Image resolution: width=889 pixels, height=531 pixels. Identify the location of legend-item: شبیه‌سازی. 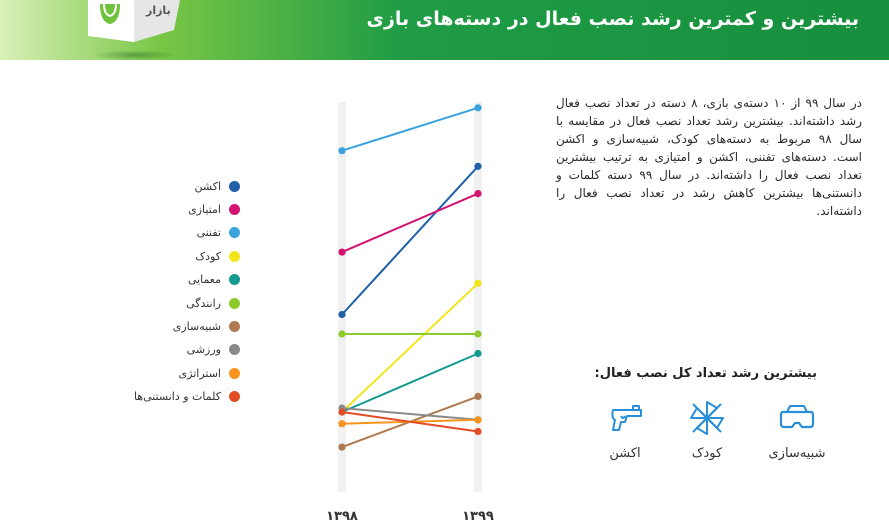
(206, 326).